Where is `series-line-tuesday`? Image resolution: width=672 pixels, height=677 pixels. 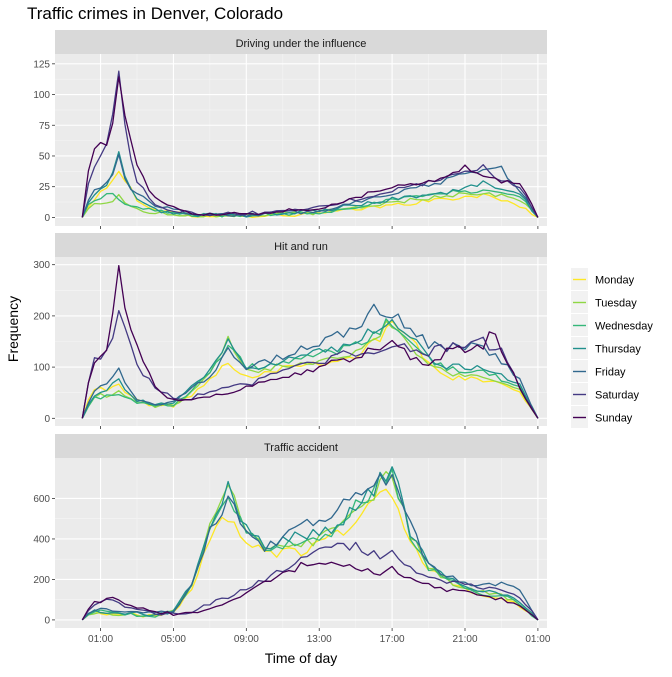 series-line-tuesday is located at coordinates (310, 369).